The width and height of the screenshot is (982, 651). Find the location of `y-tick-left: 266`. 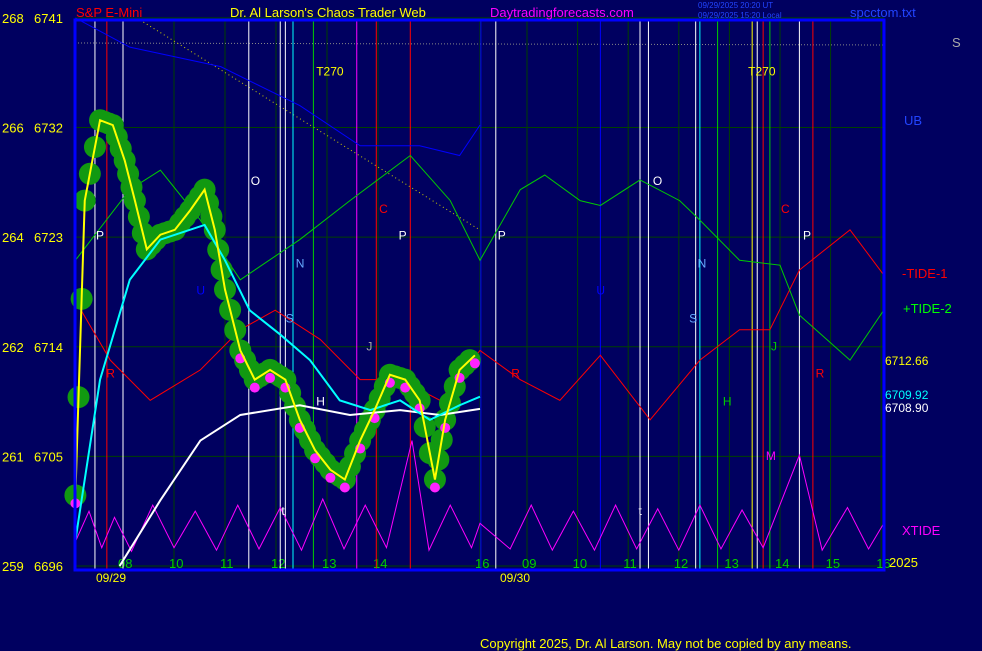

y-tick-left: 266 is located at coordinates (13, 128).